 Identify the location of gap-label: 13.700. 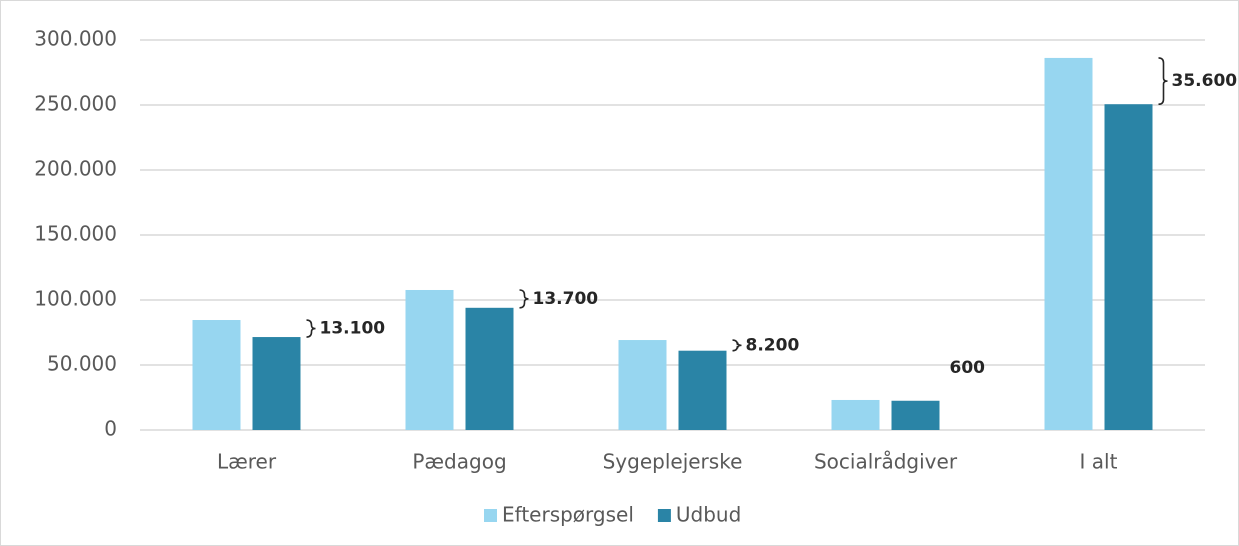
(566, 299).